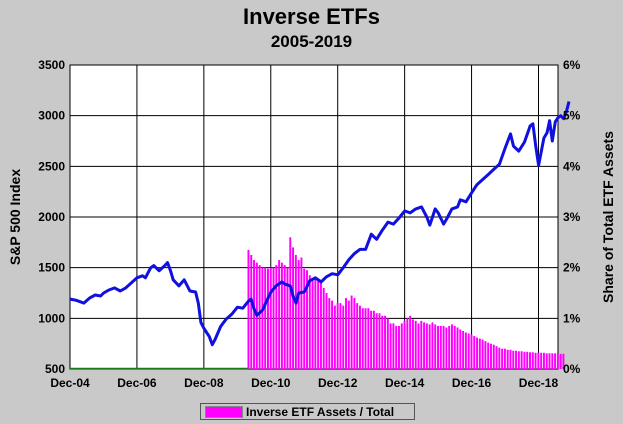 The height and width of the screenshot is (424, 623). I want to click on x-tick-label: Dec-06, so click(137, 383).